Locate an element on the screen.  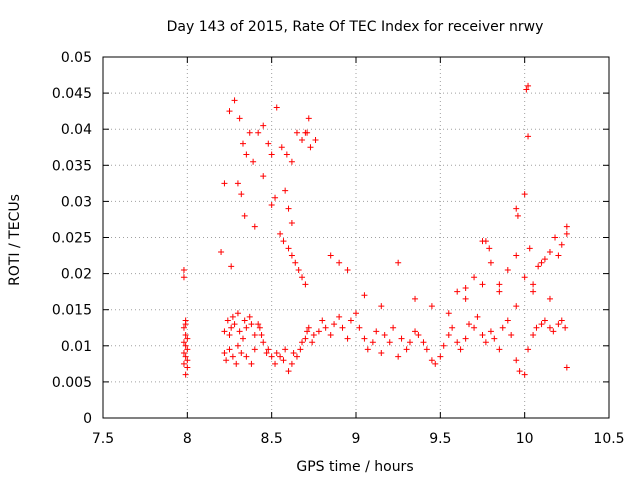
y-axis-label: ROTI / TECUs is located at coordinates (15, 240).